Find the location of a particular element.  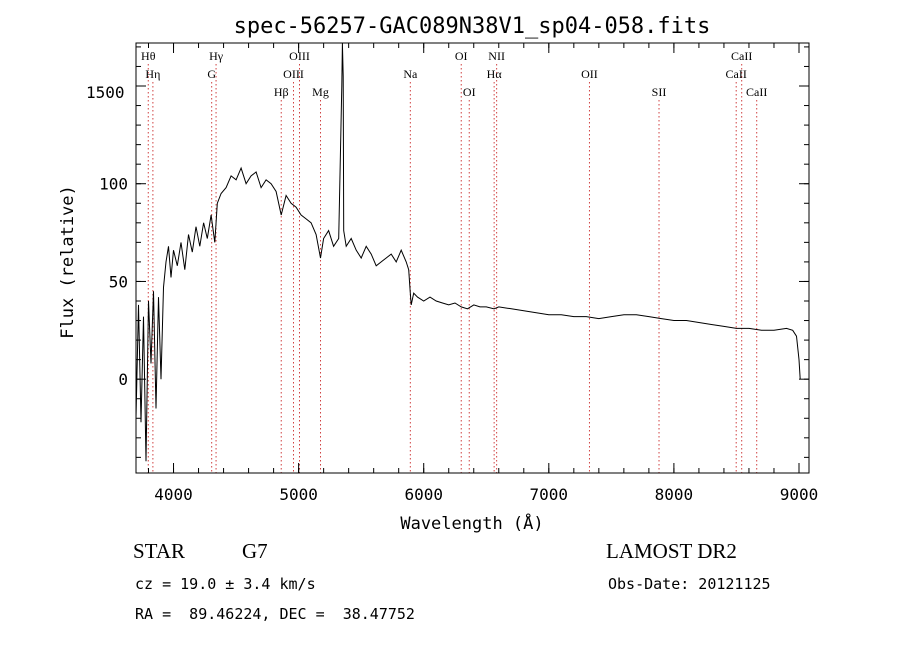

y-tick-label: 50 is located at coordinates (118, 281).